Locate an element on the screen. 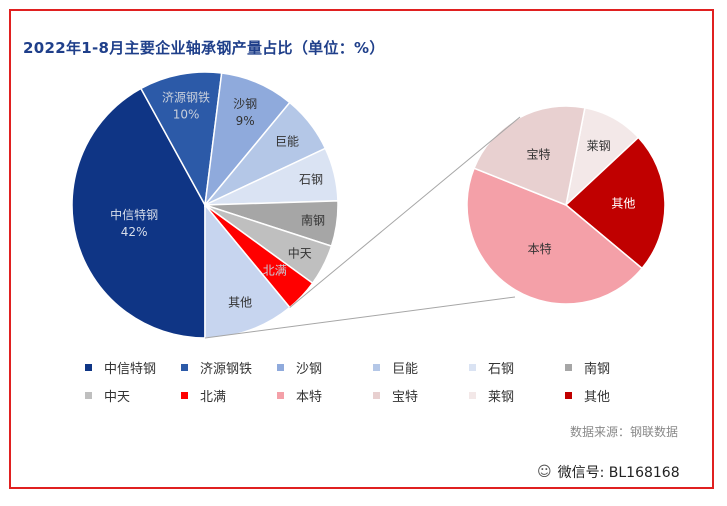 This screenshot has width=727, height=506. legend-item: 南钢 is located at coordinates (587, 367).